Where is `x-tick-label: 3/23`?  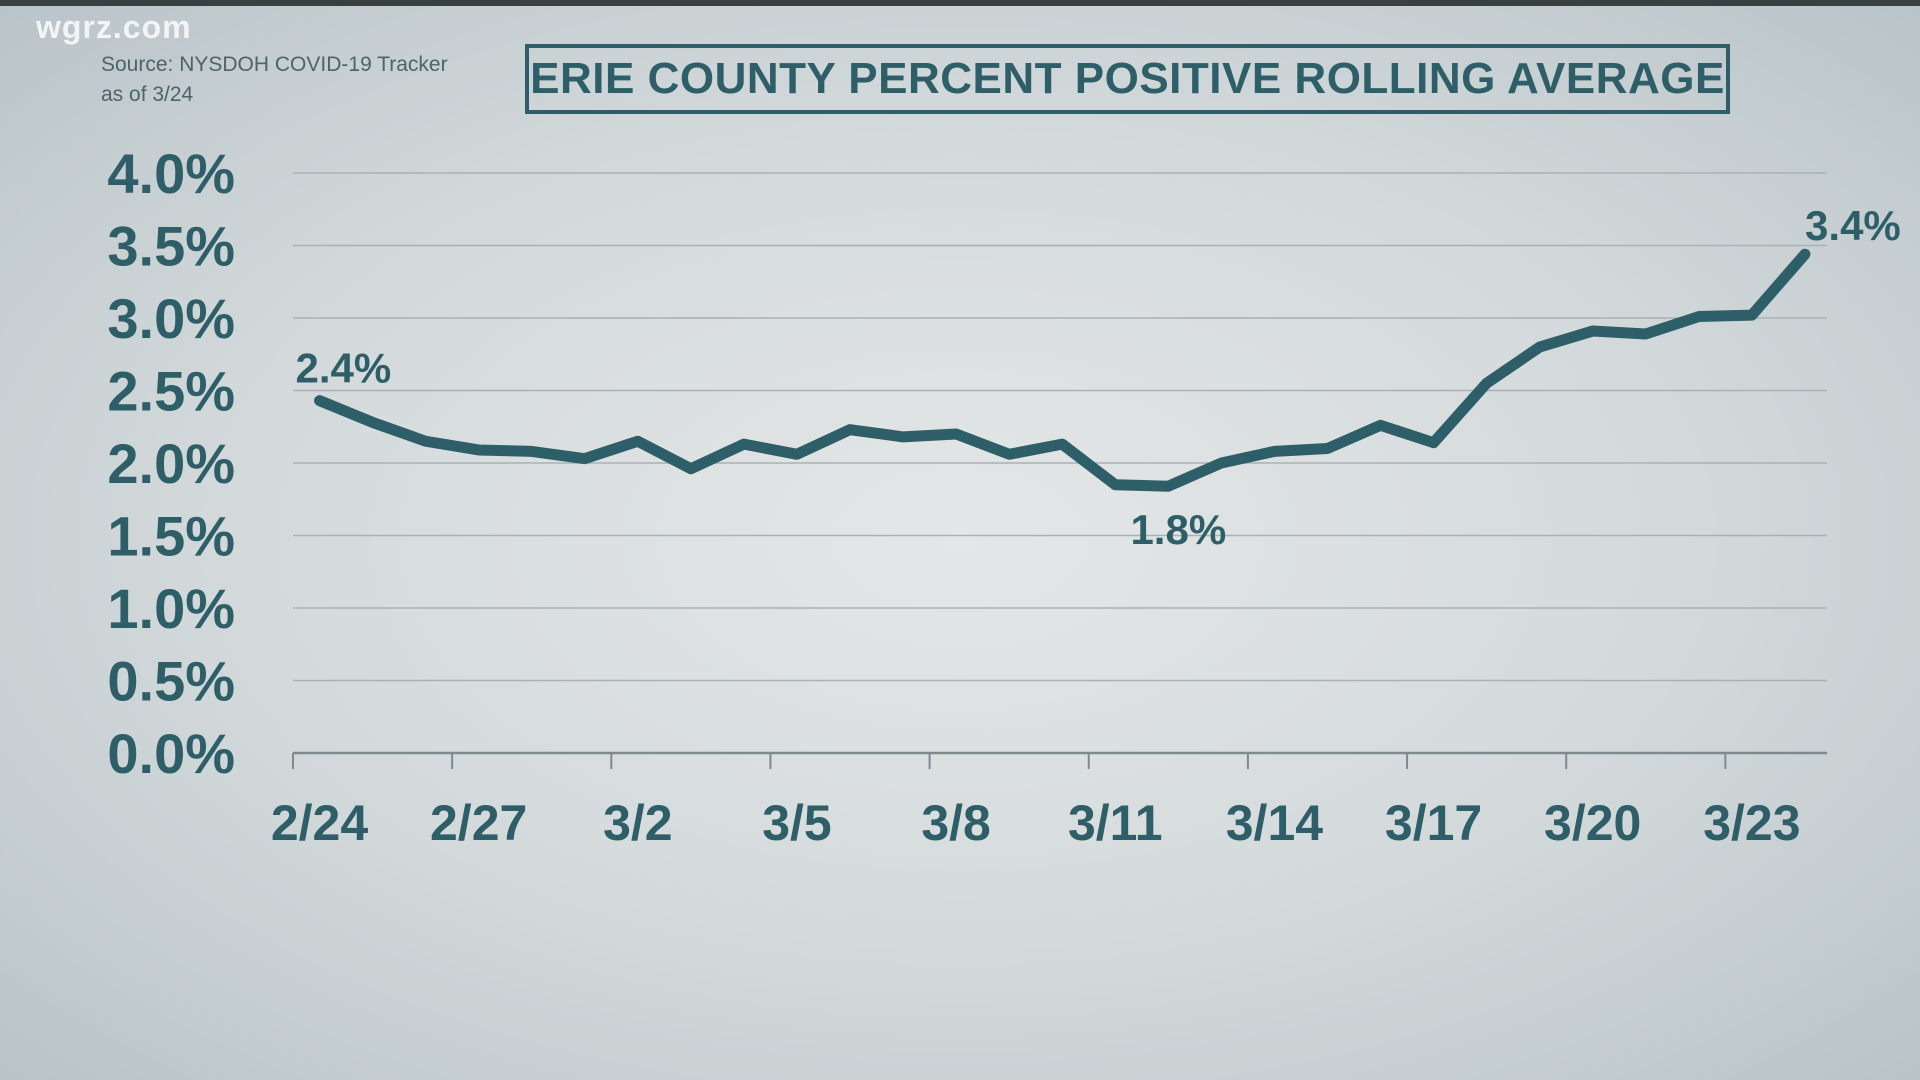
x-tick-label: 3/23 is located at coordinates (1751, 823).